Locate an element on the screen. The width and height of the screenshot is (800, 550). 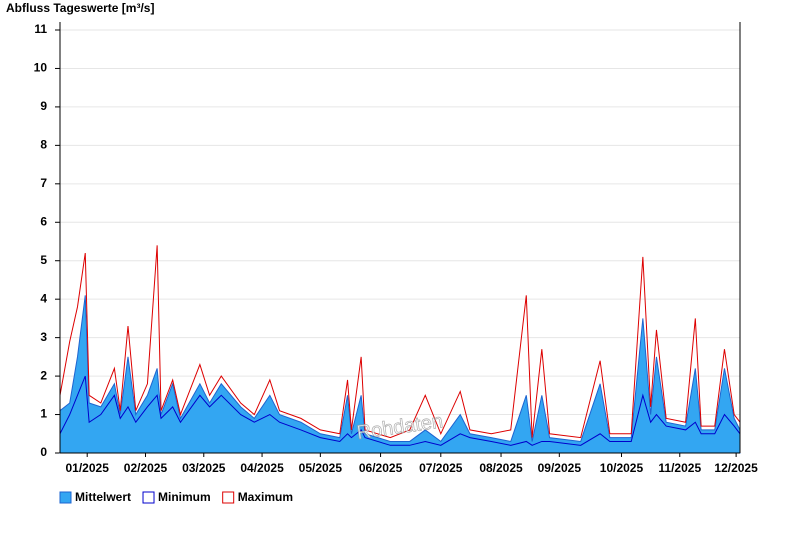
legend-label: Minimum is located at coordinates (184, 497).